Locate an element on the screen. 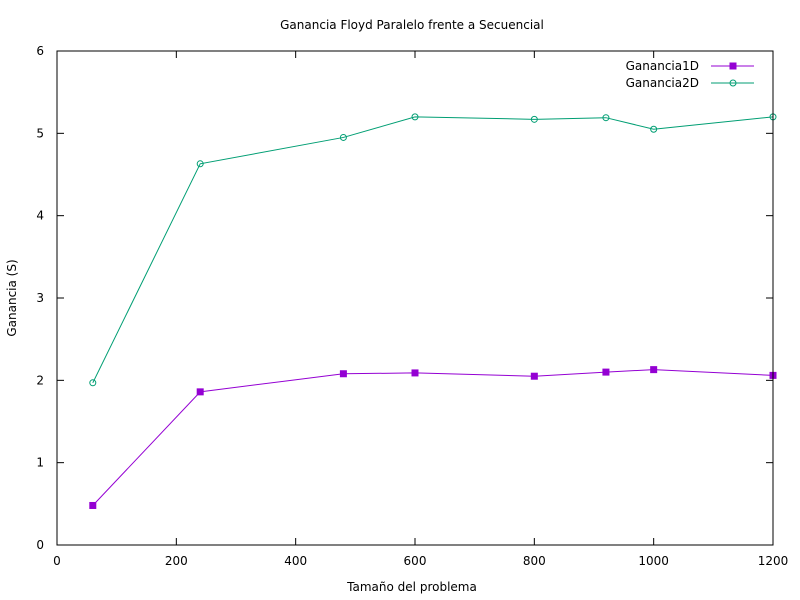 The height and width of the screenshot is (600, 800). x-tick-label: 600 is located at coordinates (415, 561).